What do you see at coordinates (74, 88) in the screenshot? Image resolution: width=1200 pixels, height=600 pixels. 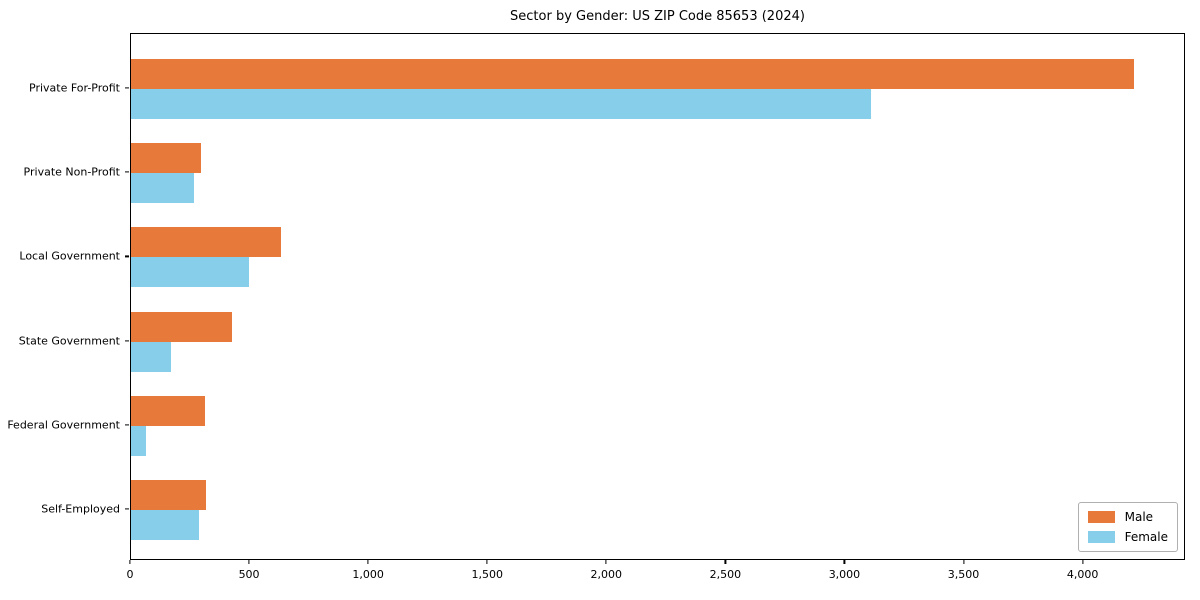 I see `y-tick-label-private-for-profit: Private For-Profit` at bounding box center [74, 88].